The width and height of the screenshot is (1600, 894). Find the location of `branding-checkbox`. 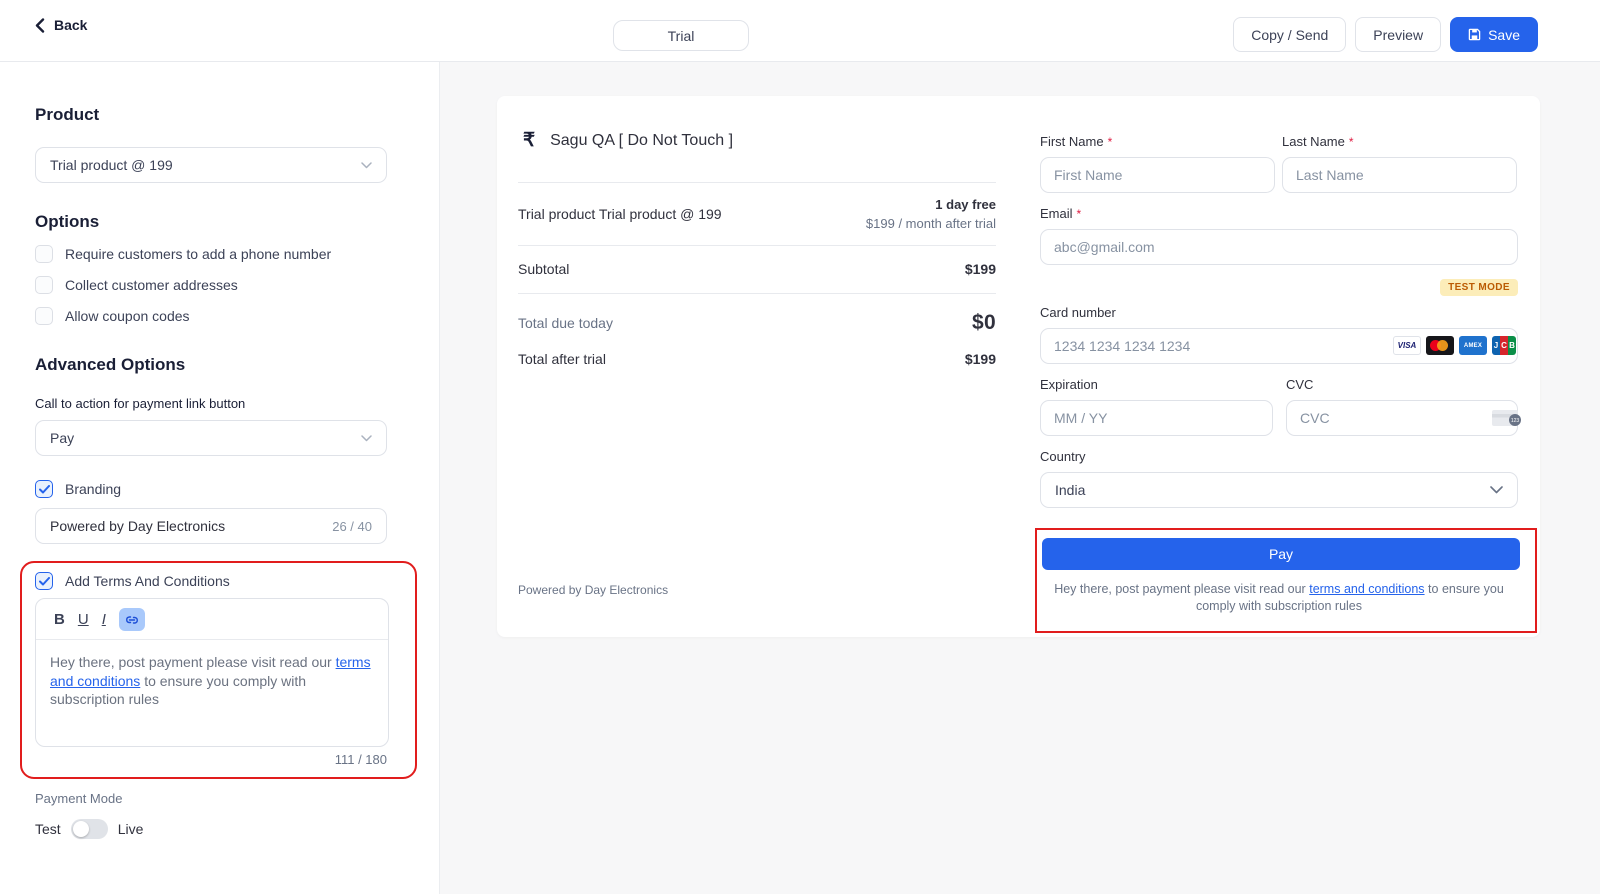

branding-checkbox is located at coordinates (44, 489).